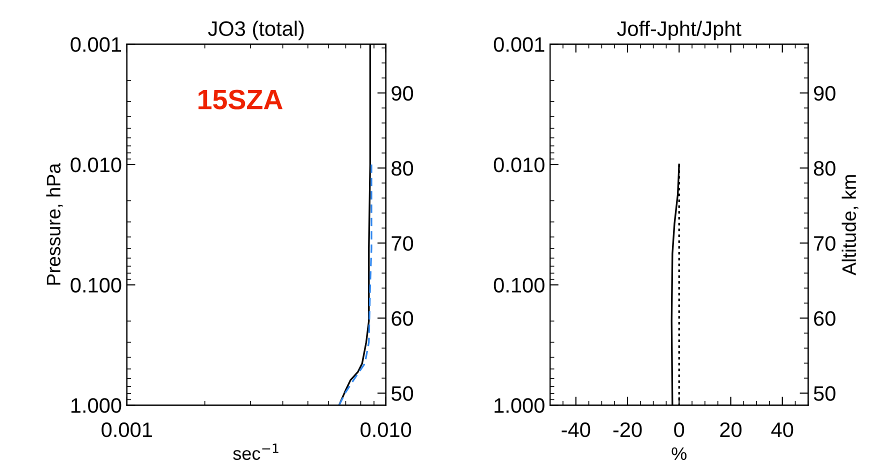 This screenshot has width=869, height=475. Describe the element at coordinates (679, 30) in the screenshot. I see `chart-title: Joff-Jpht/Jpht` at that location.